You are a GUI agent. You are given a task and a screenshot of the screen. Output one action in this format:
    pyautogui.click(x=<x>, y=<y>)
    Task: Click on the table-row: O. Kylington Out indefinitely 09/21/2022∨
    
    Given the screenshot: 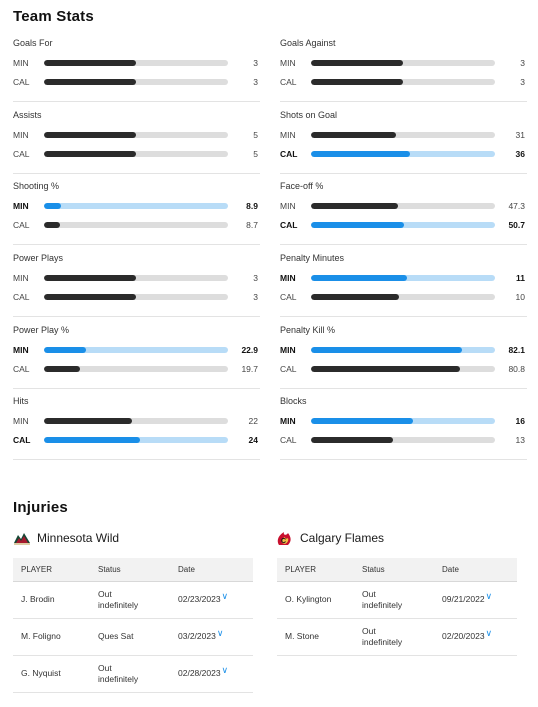 What is the action you would take?
    pyautogui.click(x=397, y=600)
    